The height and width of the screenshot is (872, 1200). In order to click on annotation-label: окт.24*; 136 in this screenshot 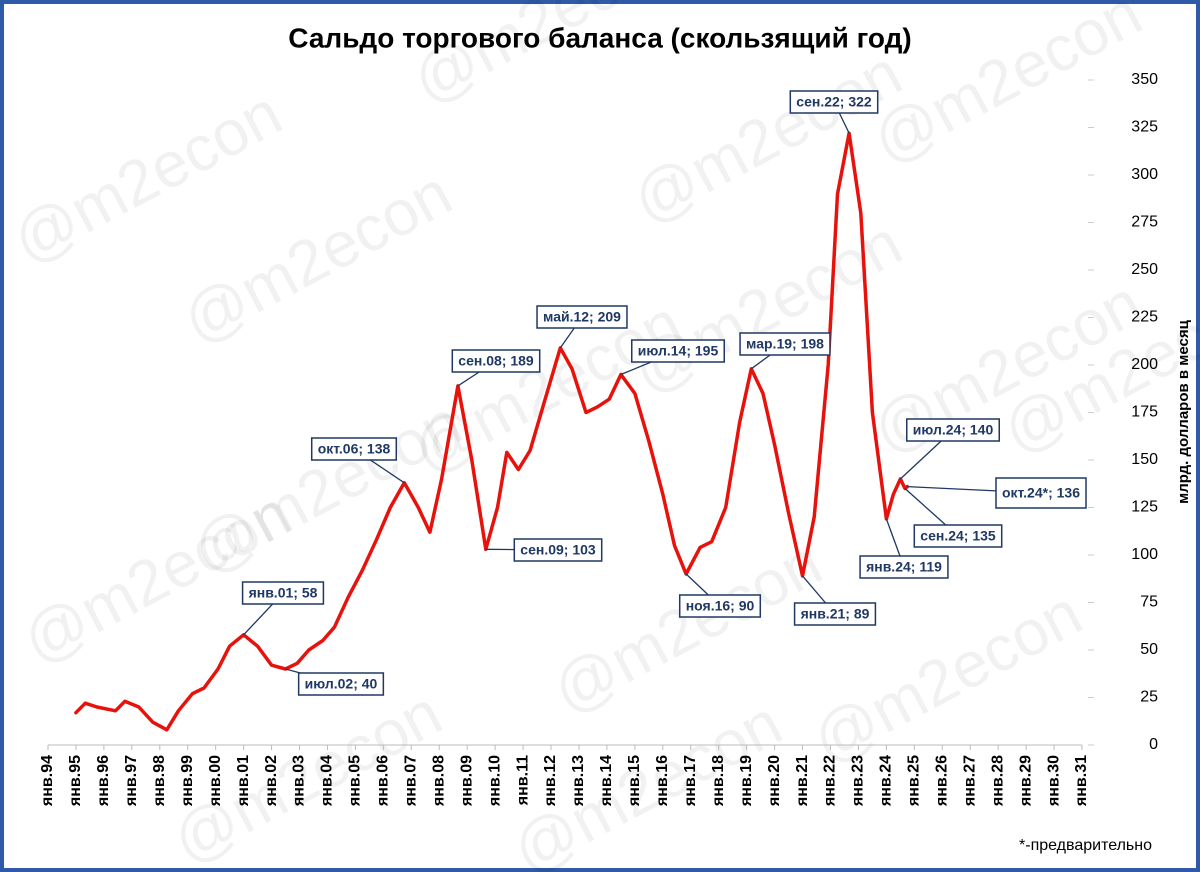, I will do `click(1041, 493)`.